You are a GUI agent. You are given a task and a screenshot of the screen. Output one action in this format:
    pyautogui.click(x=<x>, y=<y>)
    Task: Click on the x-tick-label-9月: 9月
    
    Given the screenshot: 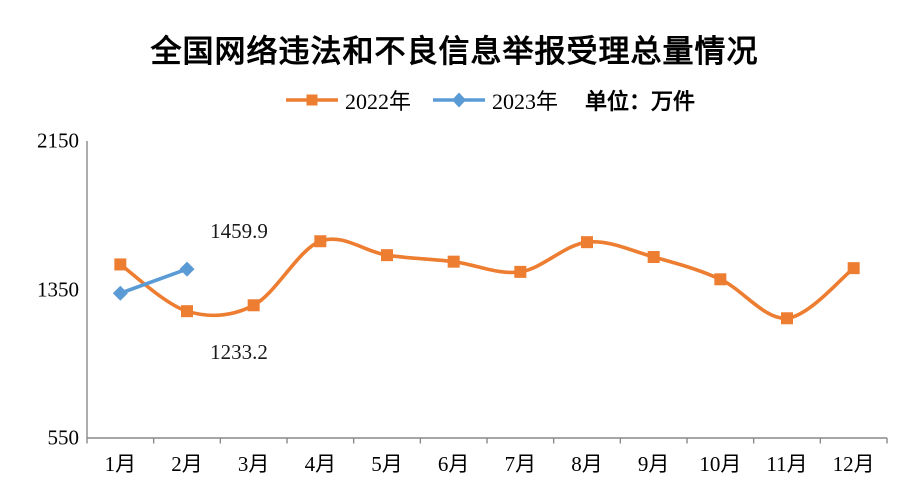 What is the action you would take?
    pyautogui.click(x=653, y=464)
    